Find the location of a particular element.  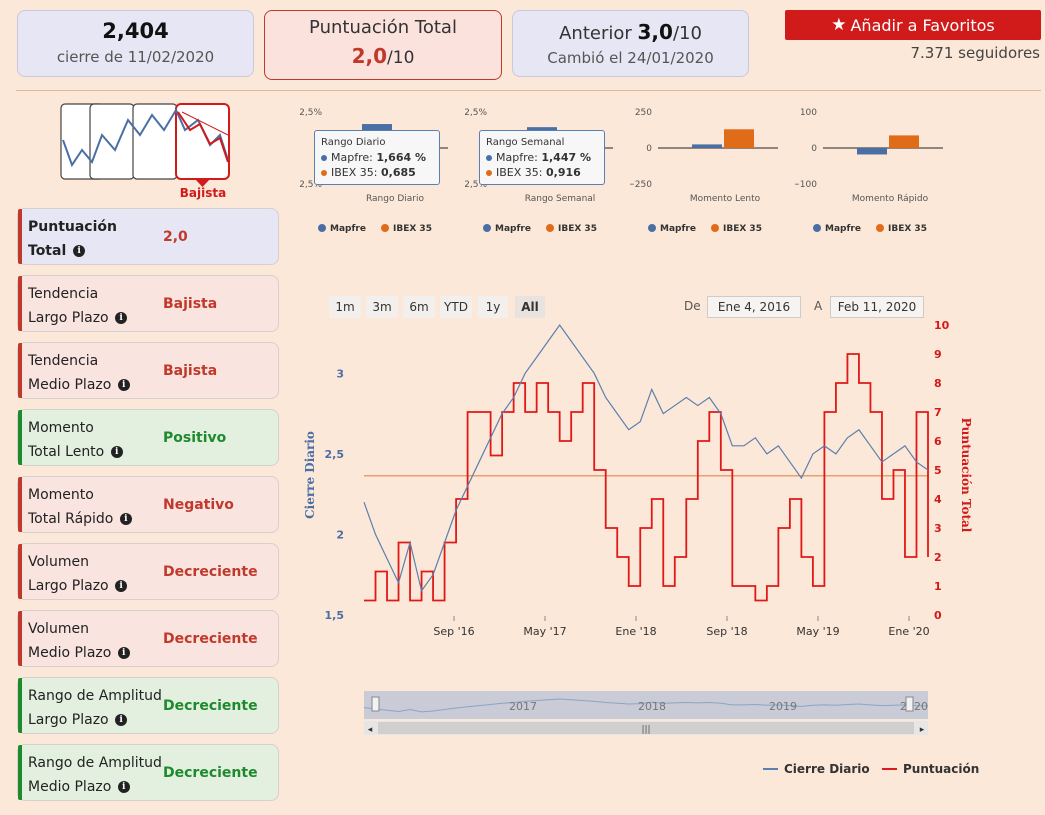

metric-label-line2: Largo Plazo i is located at coordinates (103, 586).